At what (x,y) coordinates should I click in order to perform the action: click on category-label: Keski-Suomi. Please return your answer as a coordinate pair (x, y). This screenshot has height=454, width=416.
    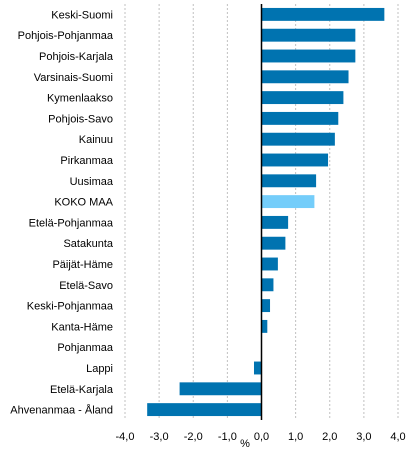
    Looking at the image, I should click on (82, 15).